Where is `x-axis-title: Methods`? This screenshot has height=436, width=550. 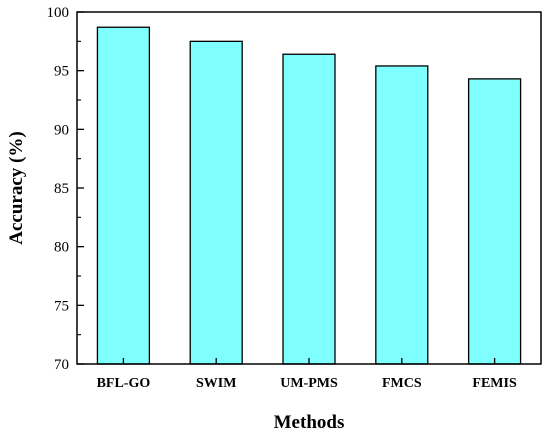 x-axis-title: Methods is located at coordinates (309, 422).